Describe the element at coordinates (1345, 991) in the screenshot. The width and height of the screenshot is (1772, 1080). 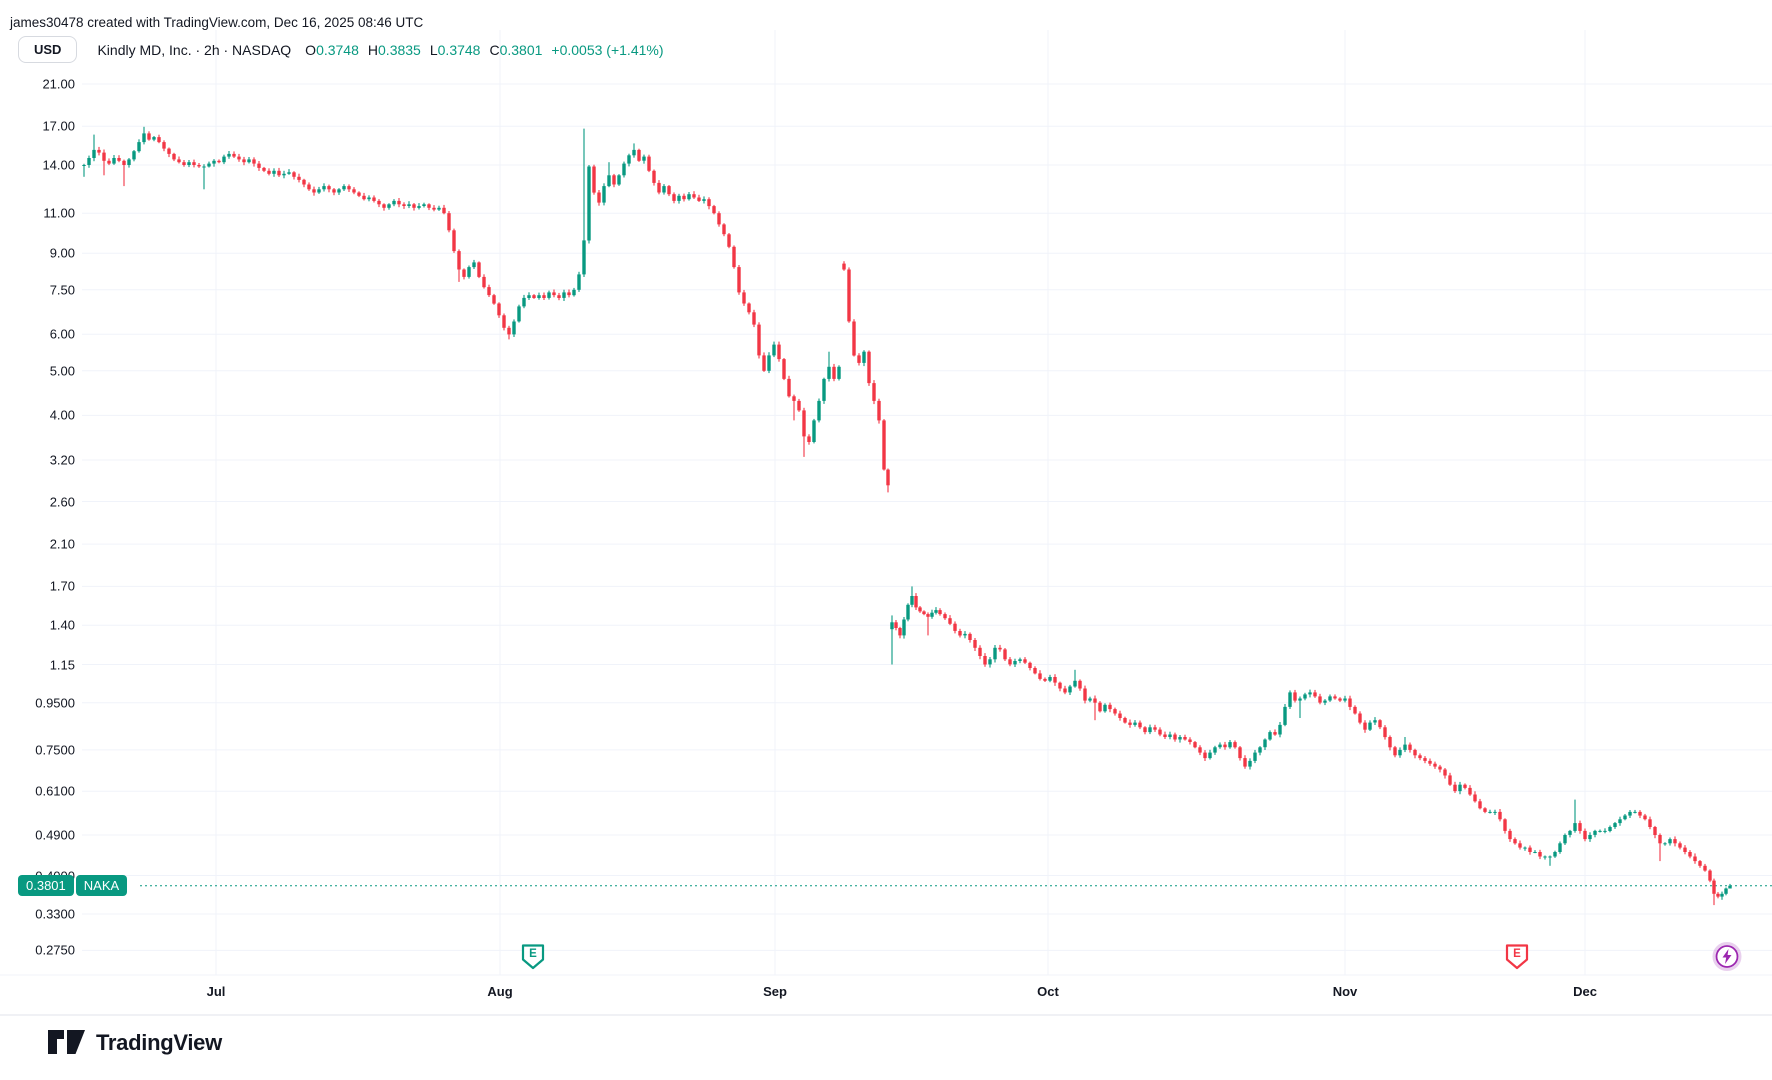
I see `time-tick-label: Nov` at that location.